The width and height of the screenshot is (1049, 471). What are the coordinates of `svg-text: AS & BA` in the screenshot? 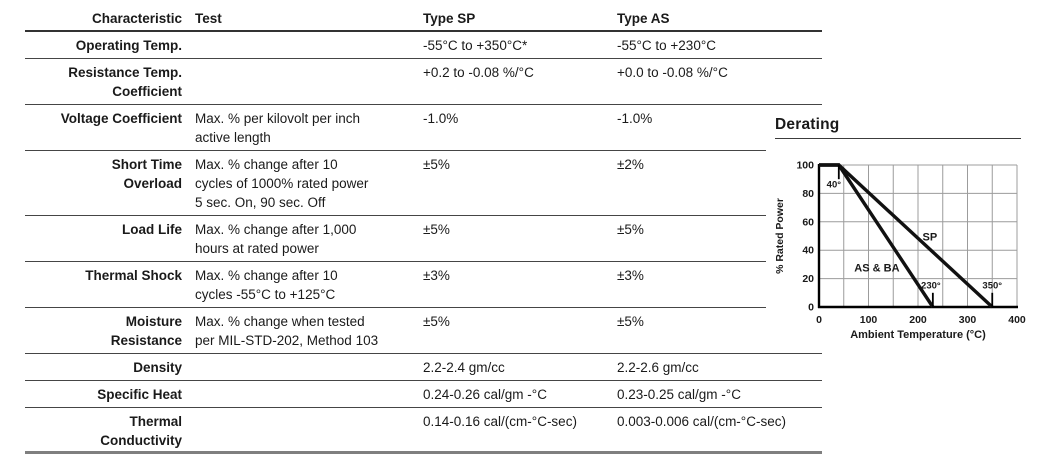 It's located at (876, 269).